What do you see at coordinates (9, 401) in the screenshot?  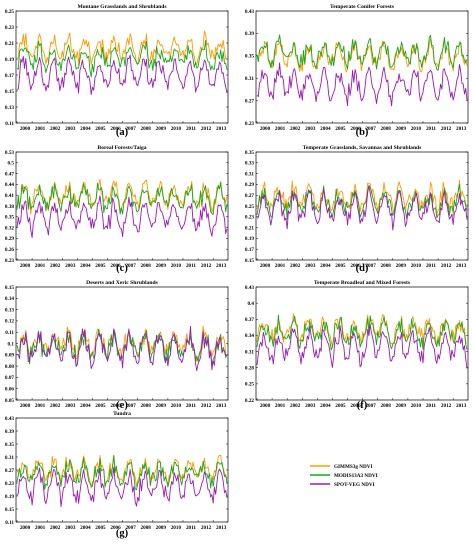 I see `y-tick-label: 0.05` at bounding box center [9, 401].